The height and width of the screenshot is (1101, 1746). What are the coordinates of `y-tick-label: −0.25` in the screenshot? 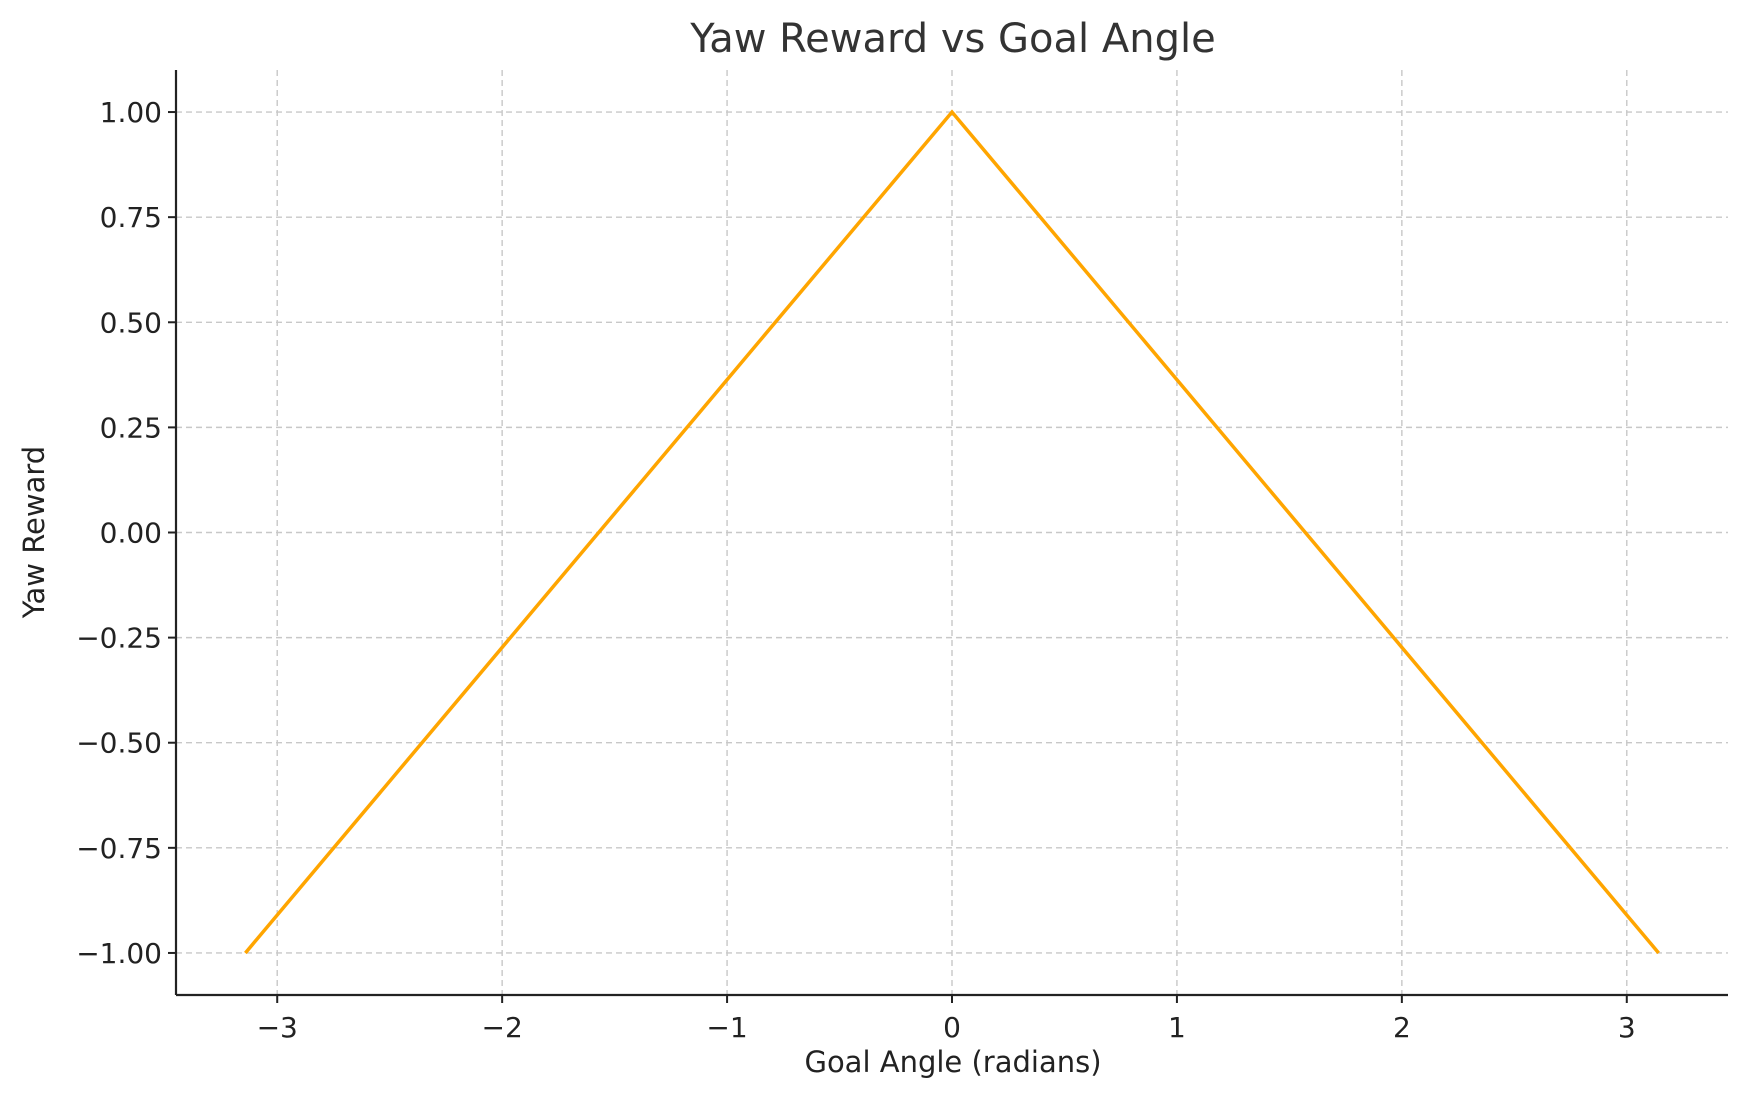 It's located at (119, 638).